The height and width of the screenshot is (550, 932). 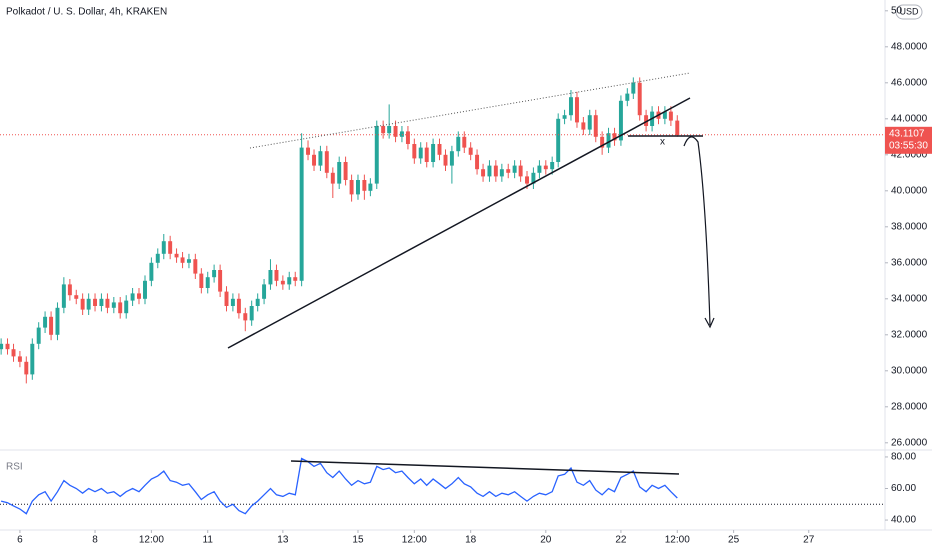 I want to click on y-tick-label: 42.0000, so click(x=909, y=154).